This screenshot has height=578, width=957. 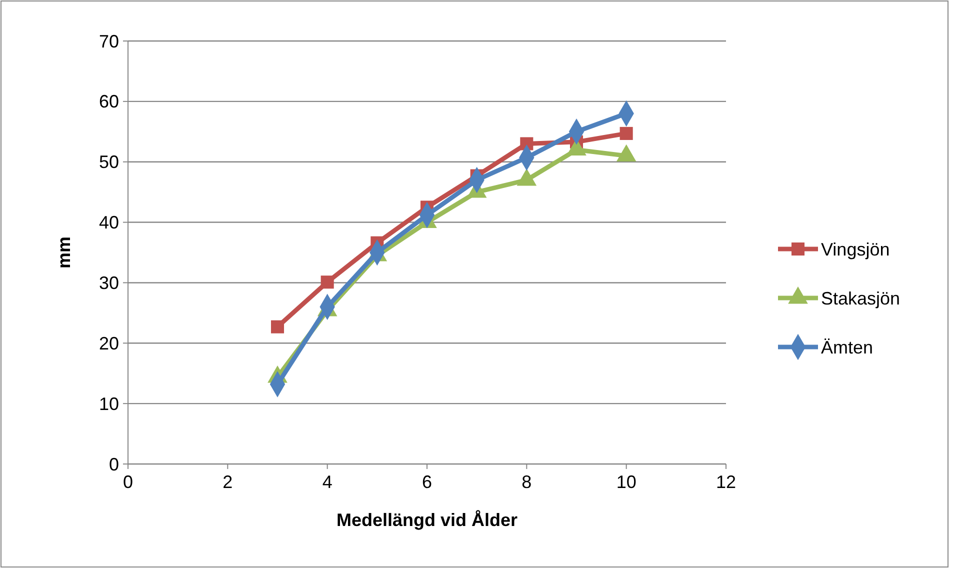 I want to click on y-tick-label: 10, so click(x=108, y=404).